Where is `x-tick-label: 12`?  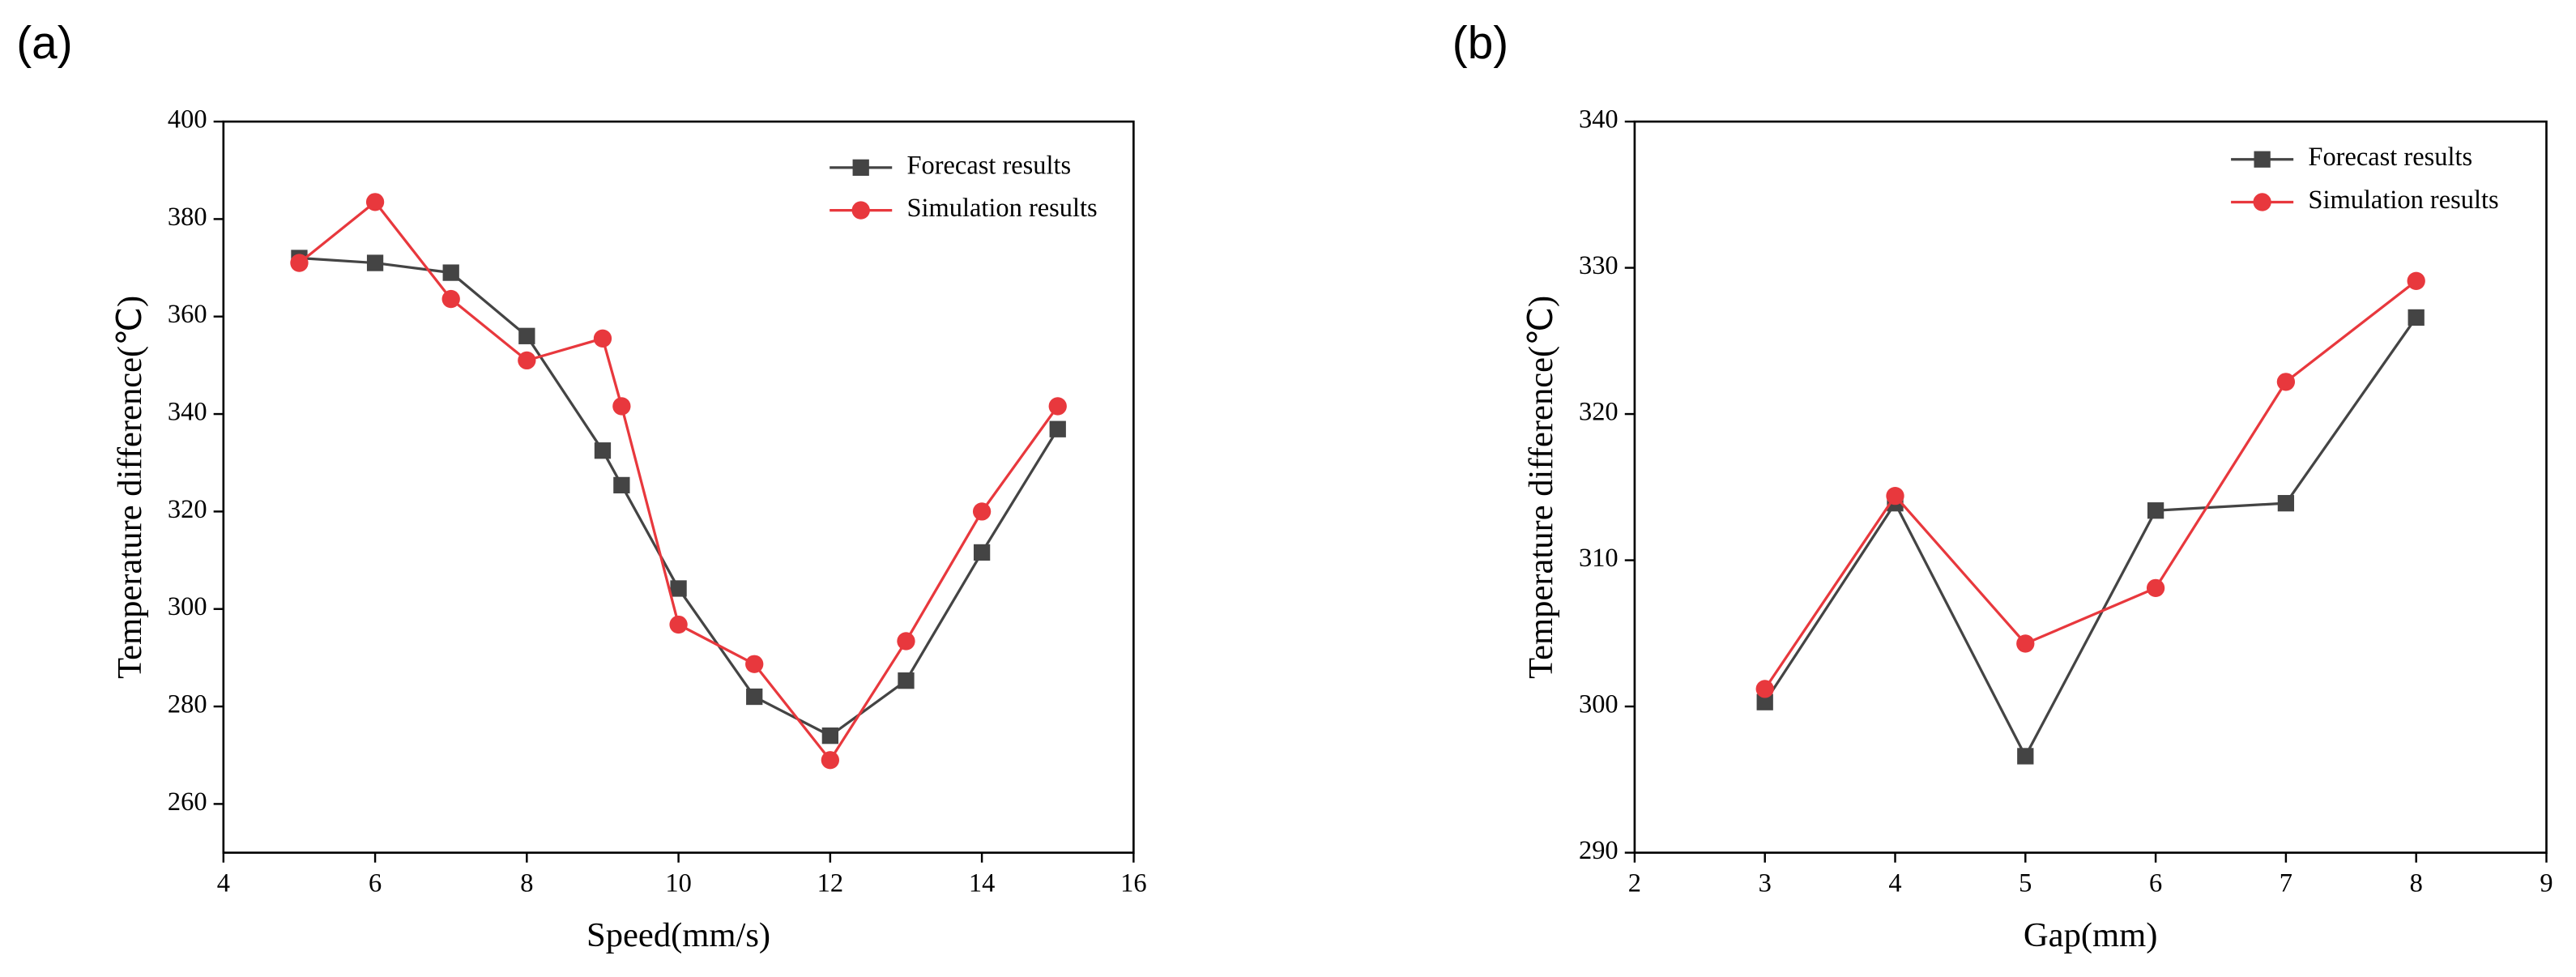
x-tick-label: 12 is located at coordinates (830, 884).